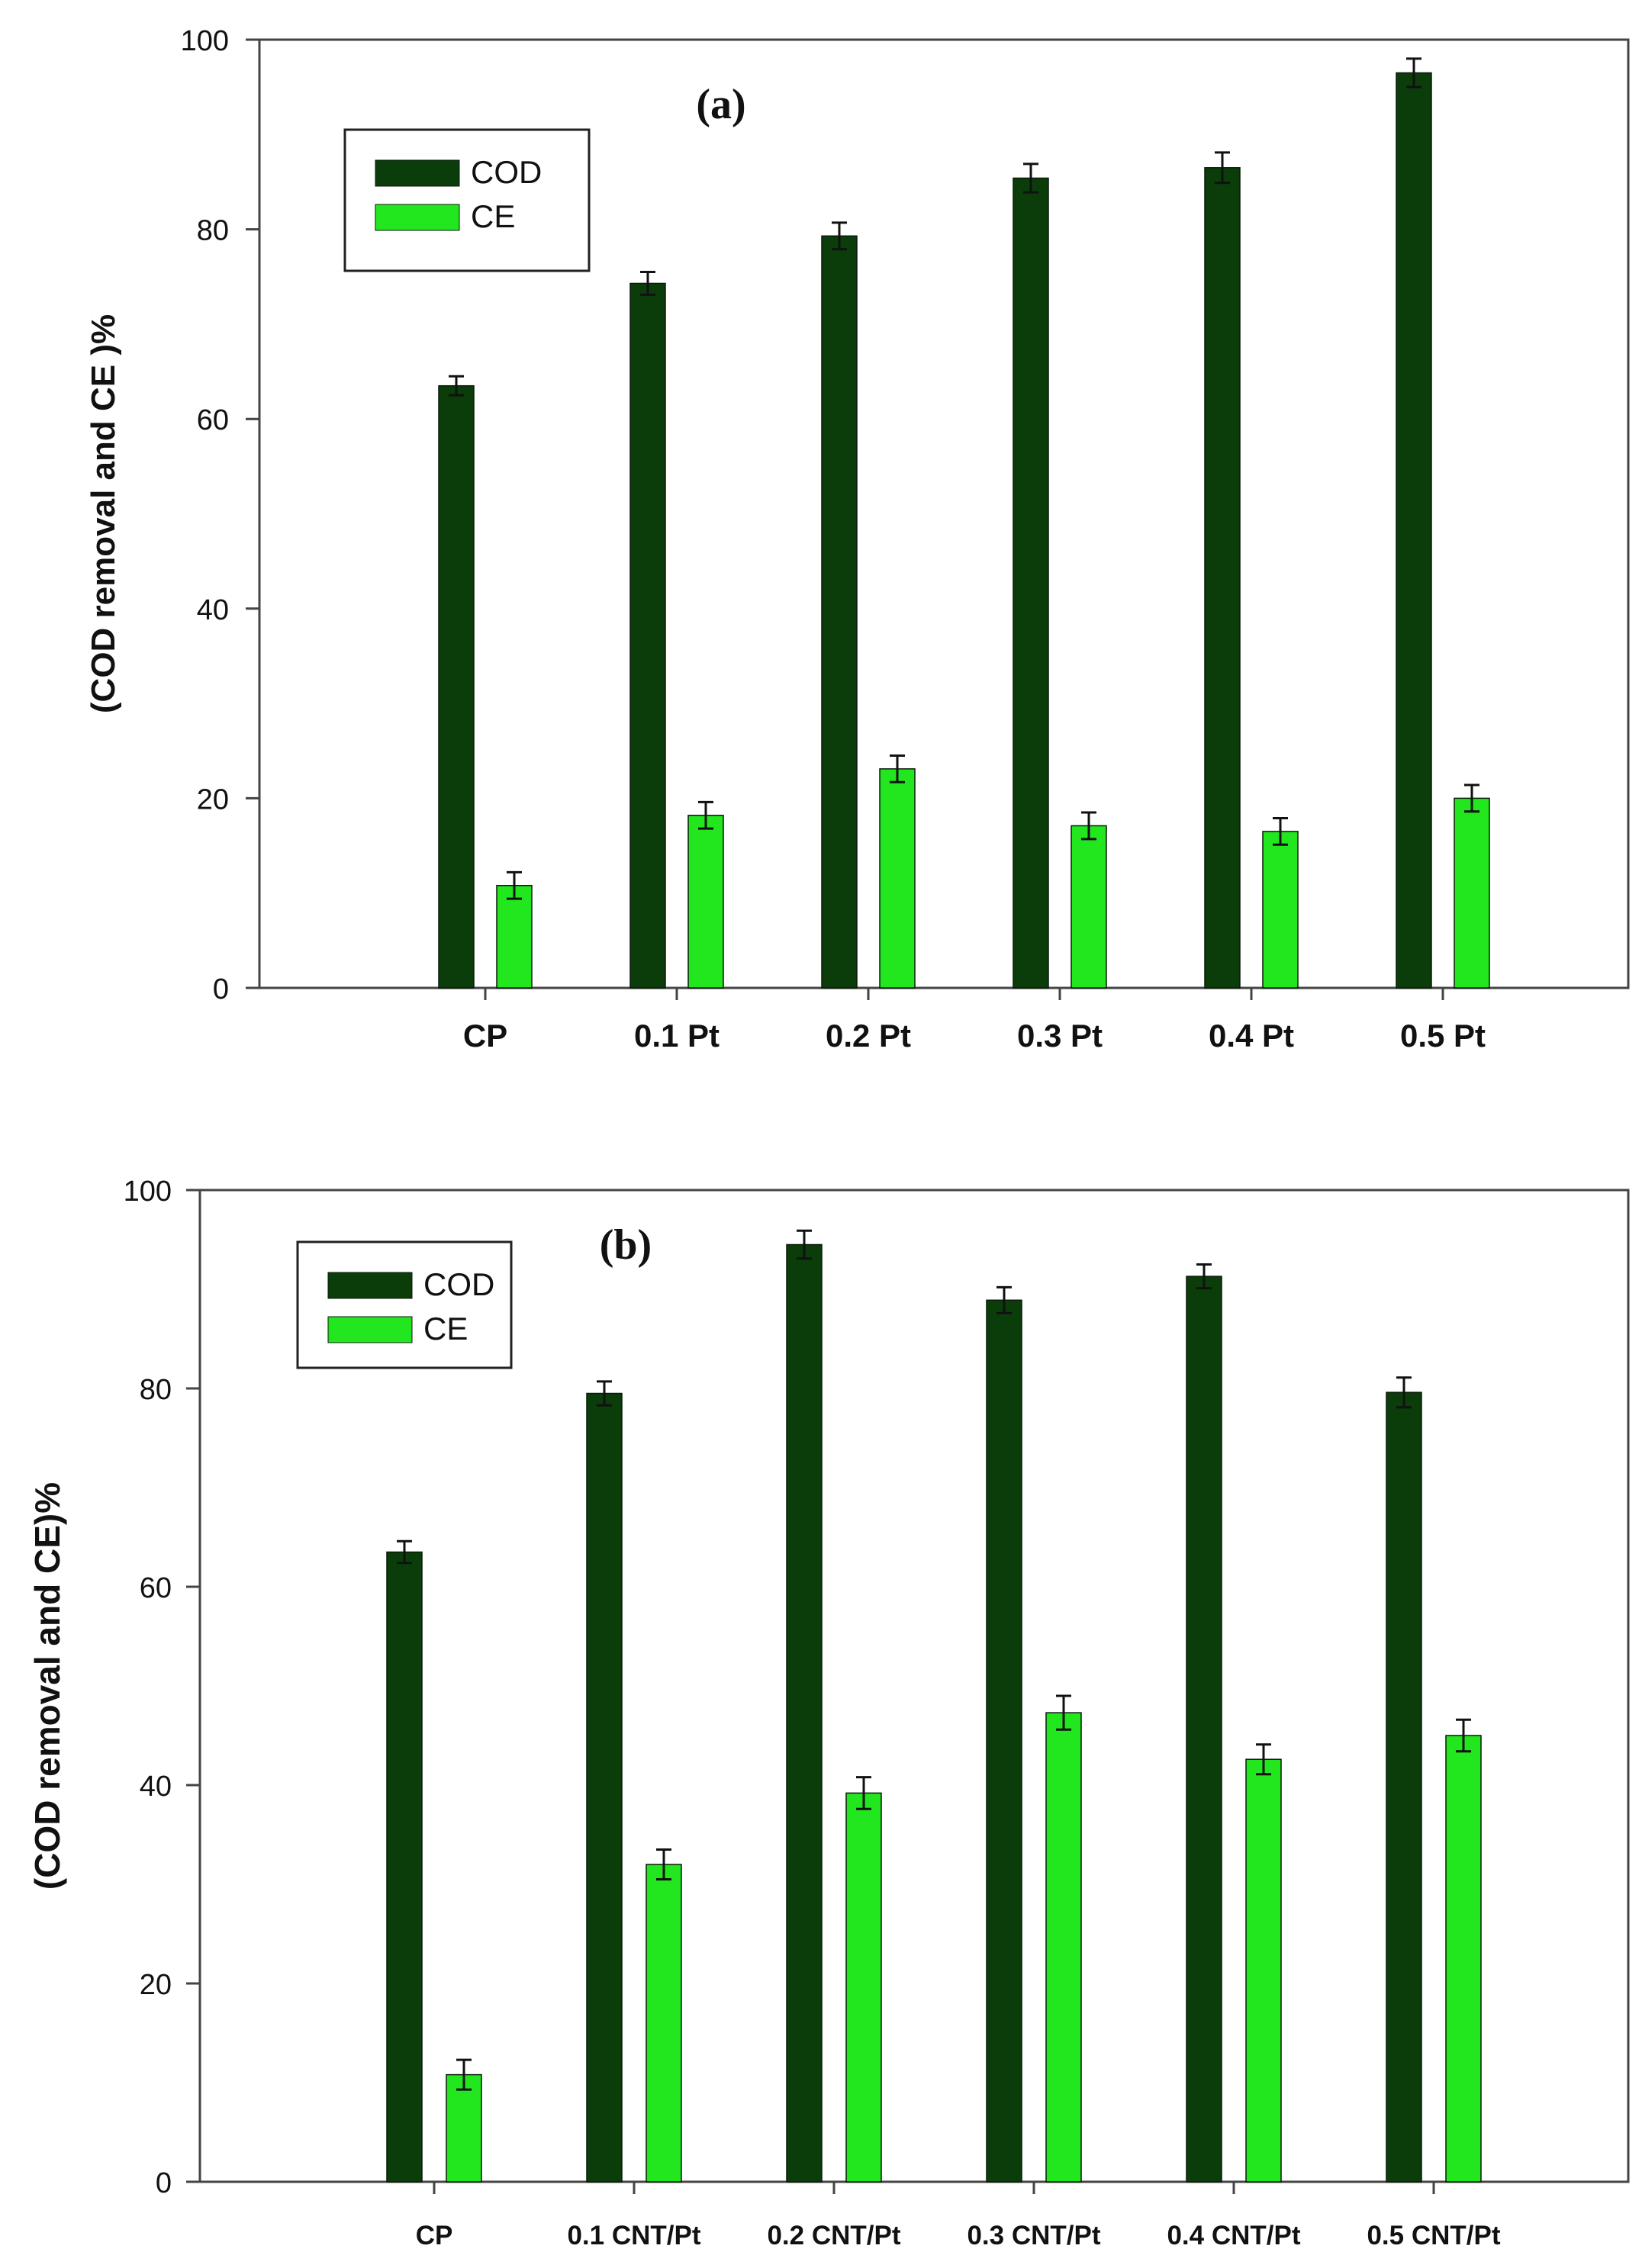 The width and height of the screenshot is (1642, 2268). I want to click on x-tick-label: 0.2 Pt, so click(868, 1036).